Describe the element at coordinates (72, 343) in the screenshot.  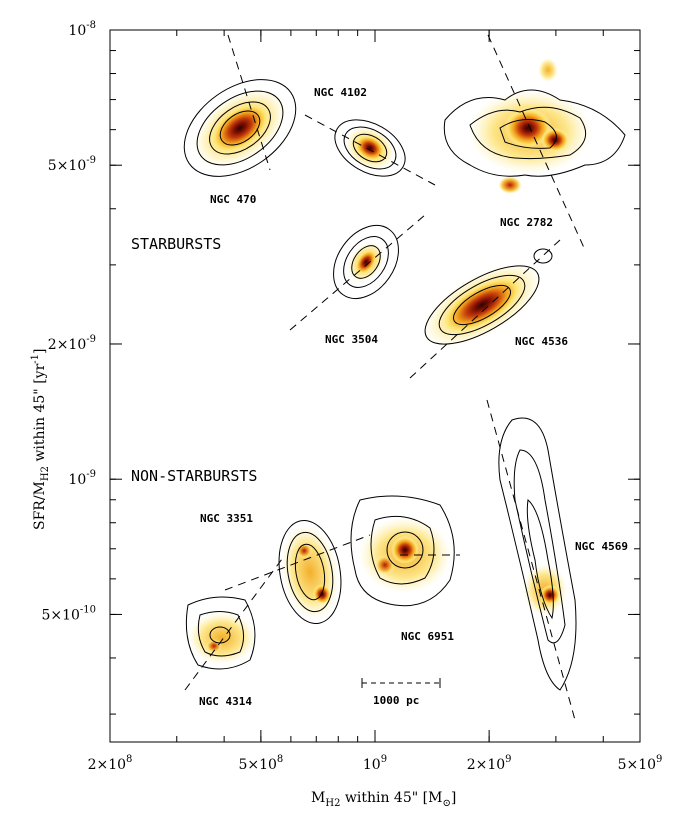
I see `y-tick-label: 2×10⁻⁹` at that location.